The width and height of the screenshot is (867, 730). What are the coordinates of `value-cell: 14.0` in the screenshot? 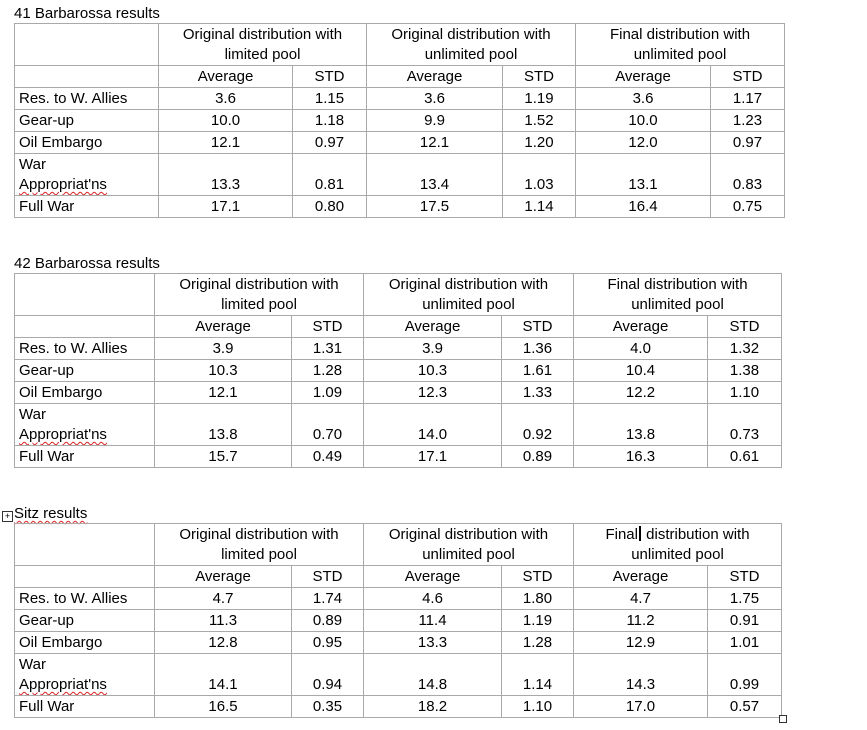 It's located at (432, 424).